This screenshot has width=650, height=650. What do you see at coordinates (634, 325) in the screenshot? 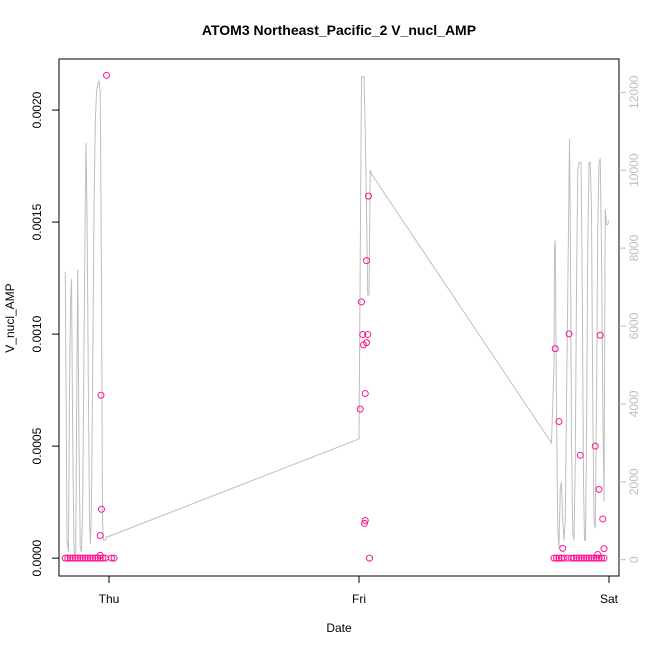
I see `y-tick-label-right: 6000` at bounding box center [634, 325].